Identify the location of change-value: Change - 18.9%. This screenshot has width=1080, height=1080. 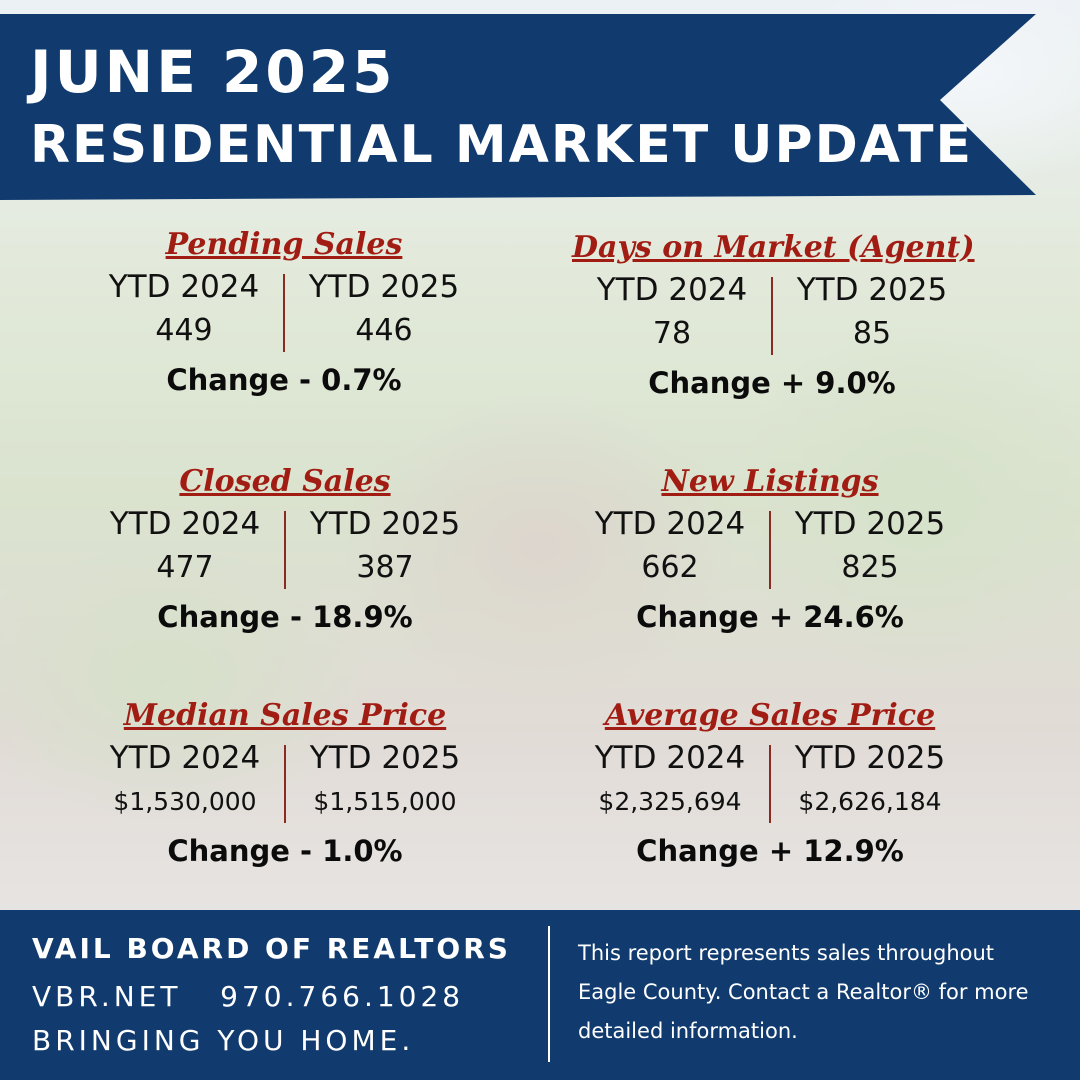
(285, 617).